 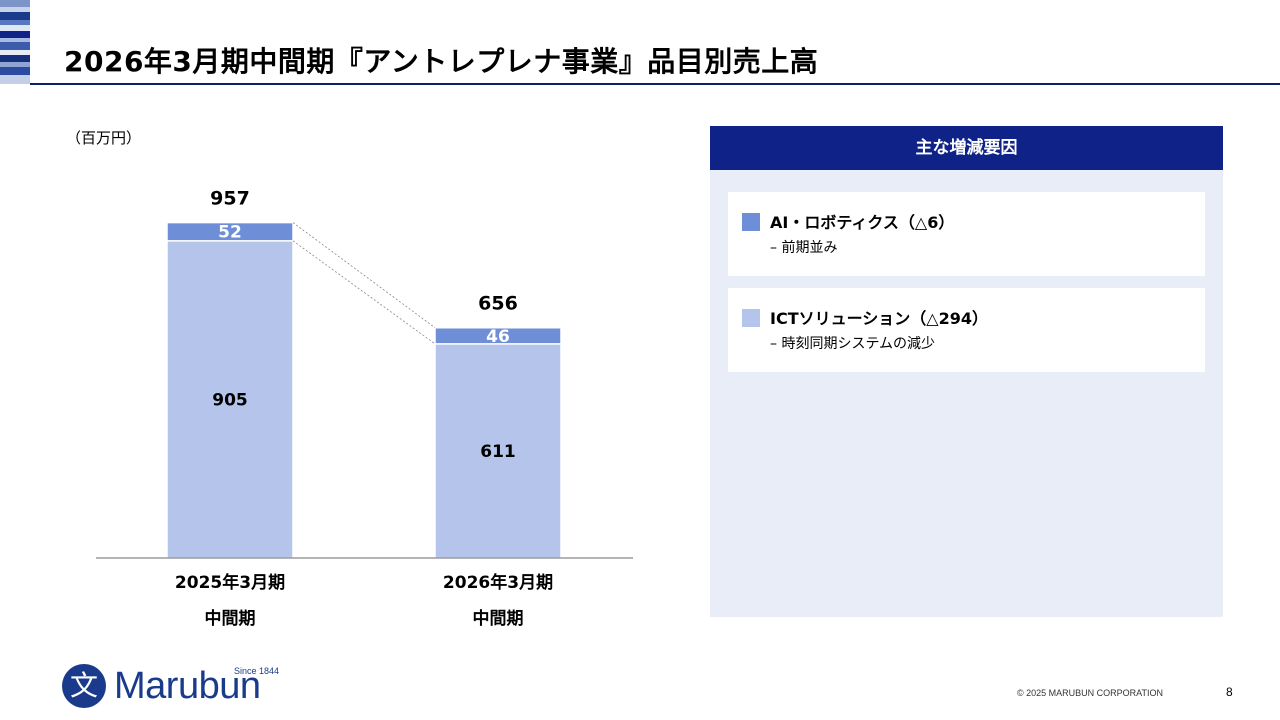 I want to click on logo-since: Since 1844, so click(x=257, y=671).